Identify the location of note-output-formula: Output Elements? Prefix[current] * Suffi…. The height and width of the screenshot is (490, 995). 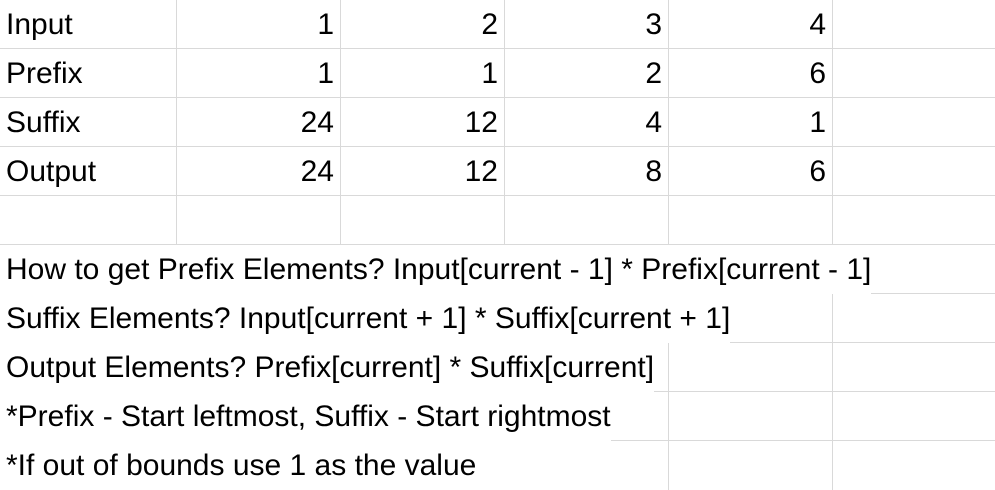
(327, 367).